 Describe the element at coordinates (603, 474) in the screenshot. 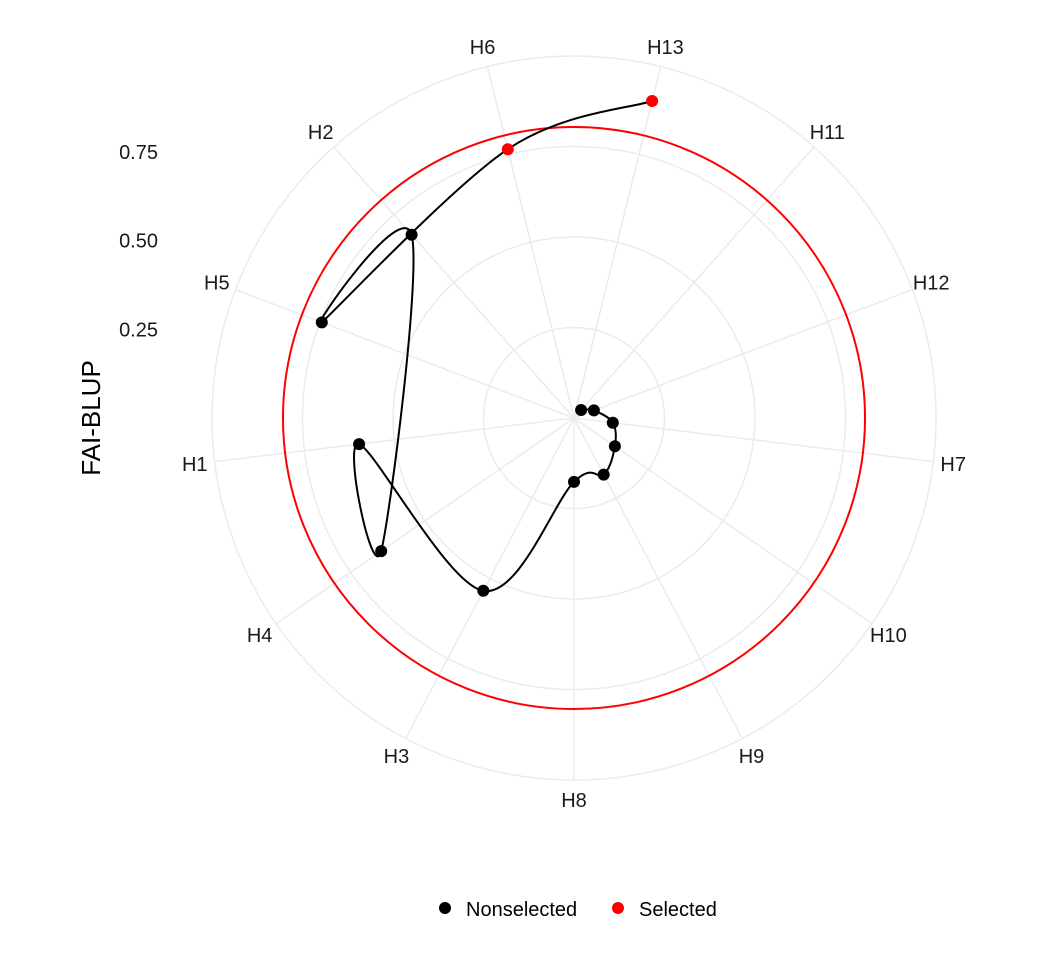

I see `point-h9` at that location.